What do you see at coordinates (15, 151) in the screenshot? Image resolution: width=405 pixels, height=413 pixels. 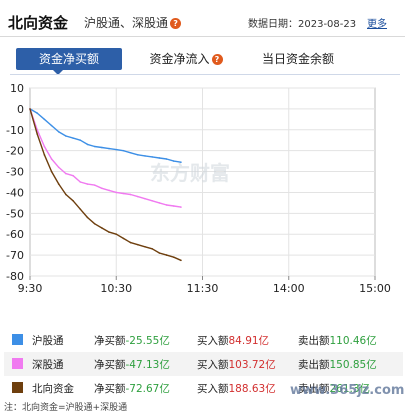 I see `y-tick-label: -20` at bounding box center [15, 151].